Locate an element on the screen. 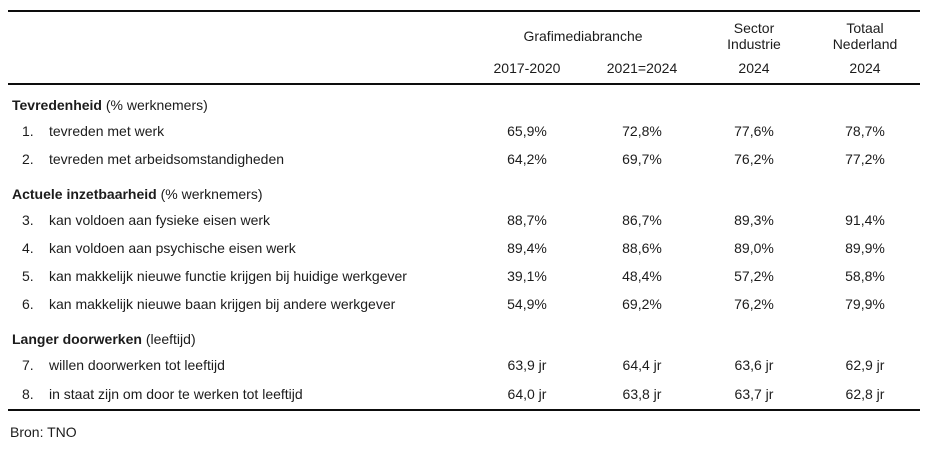  cell-value: 77,6% is located at coordinates (754, 131).